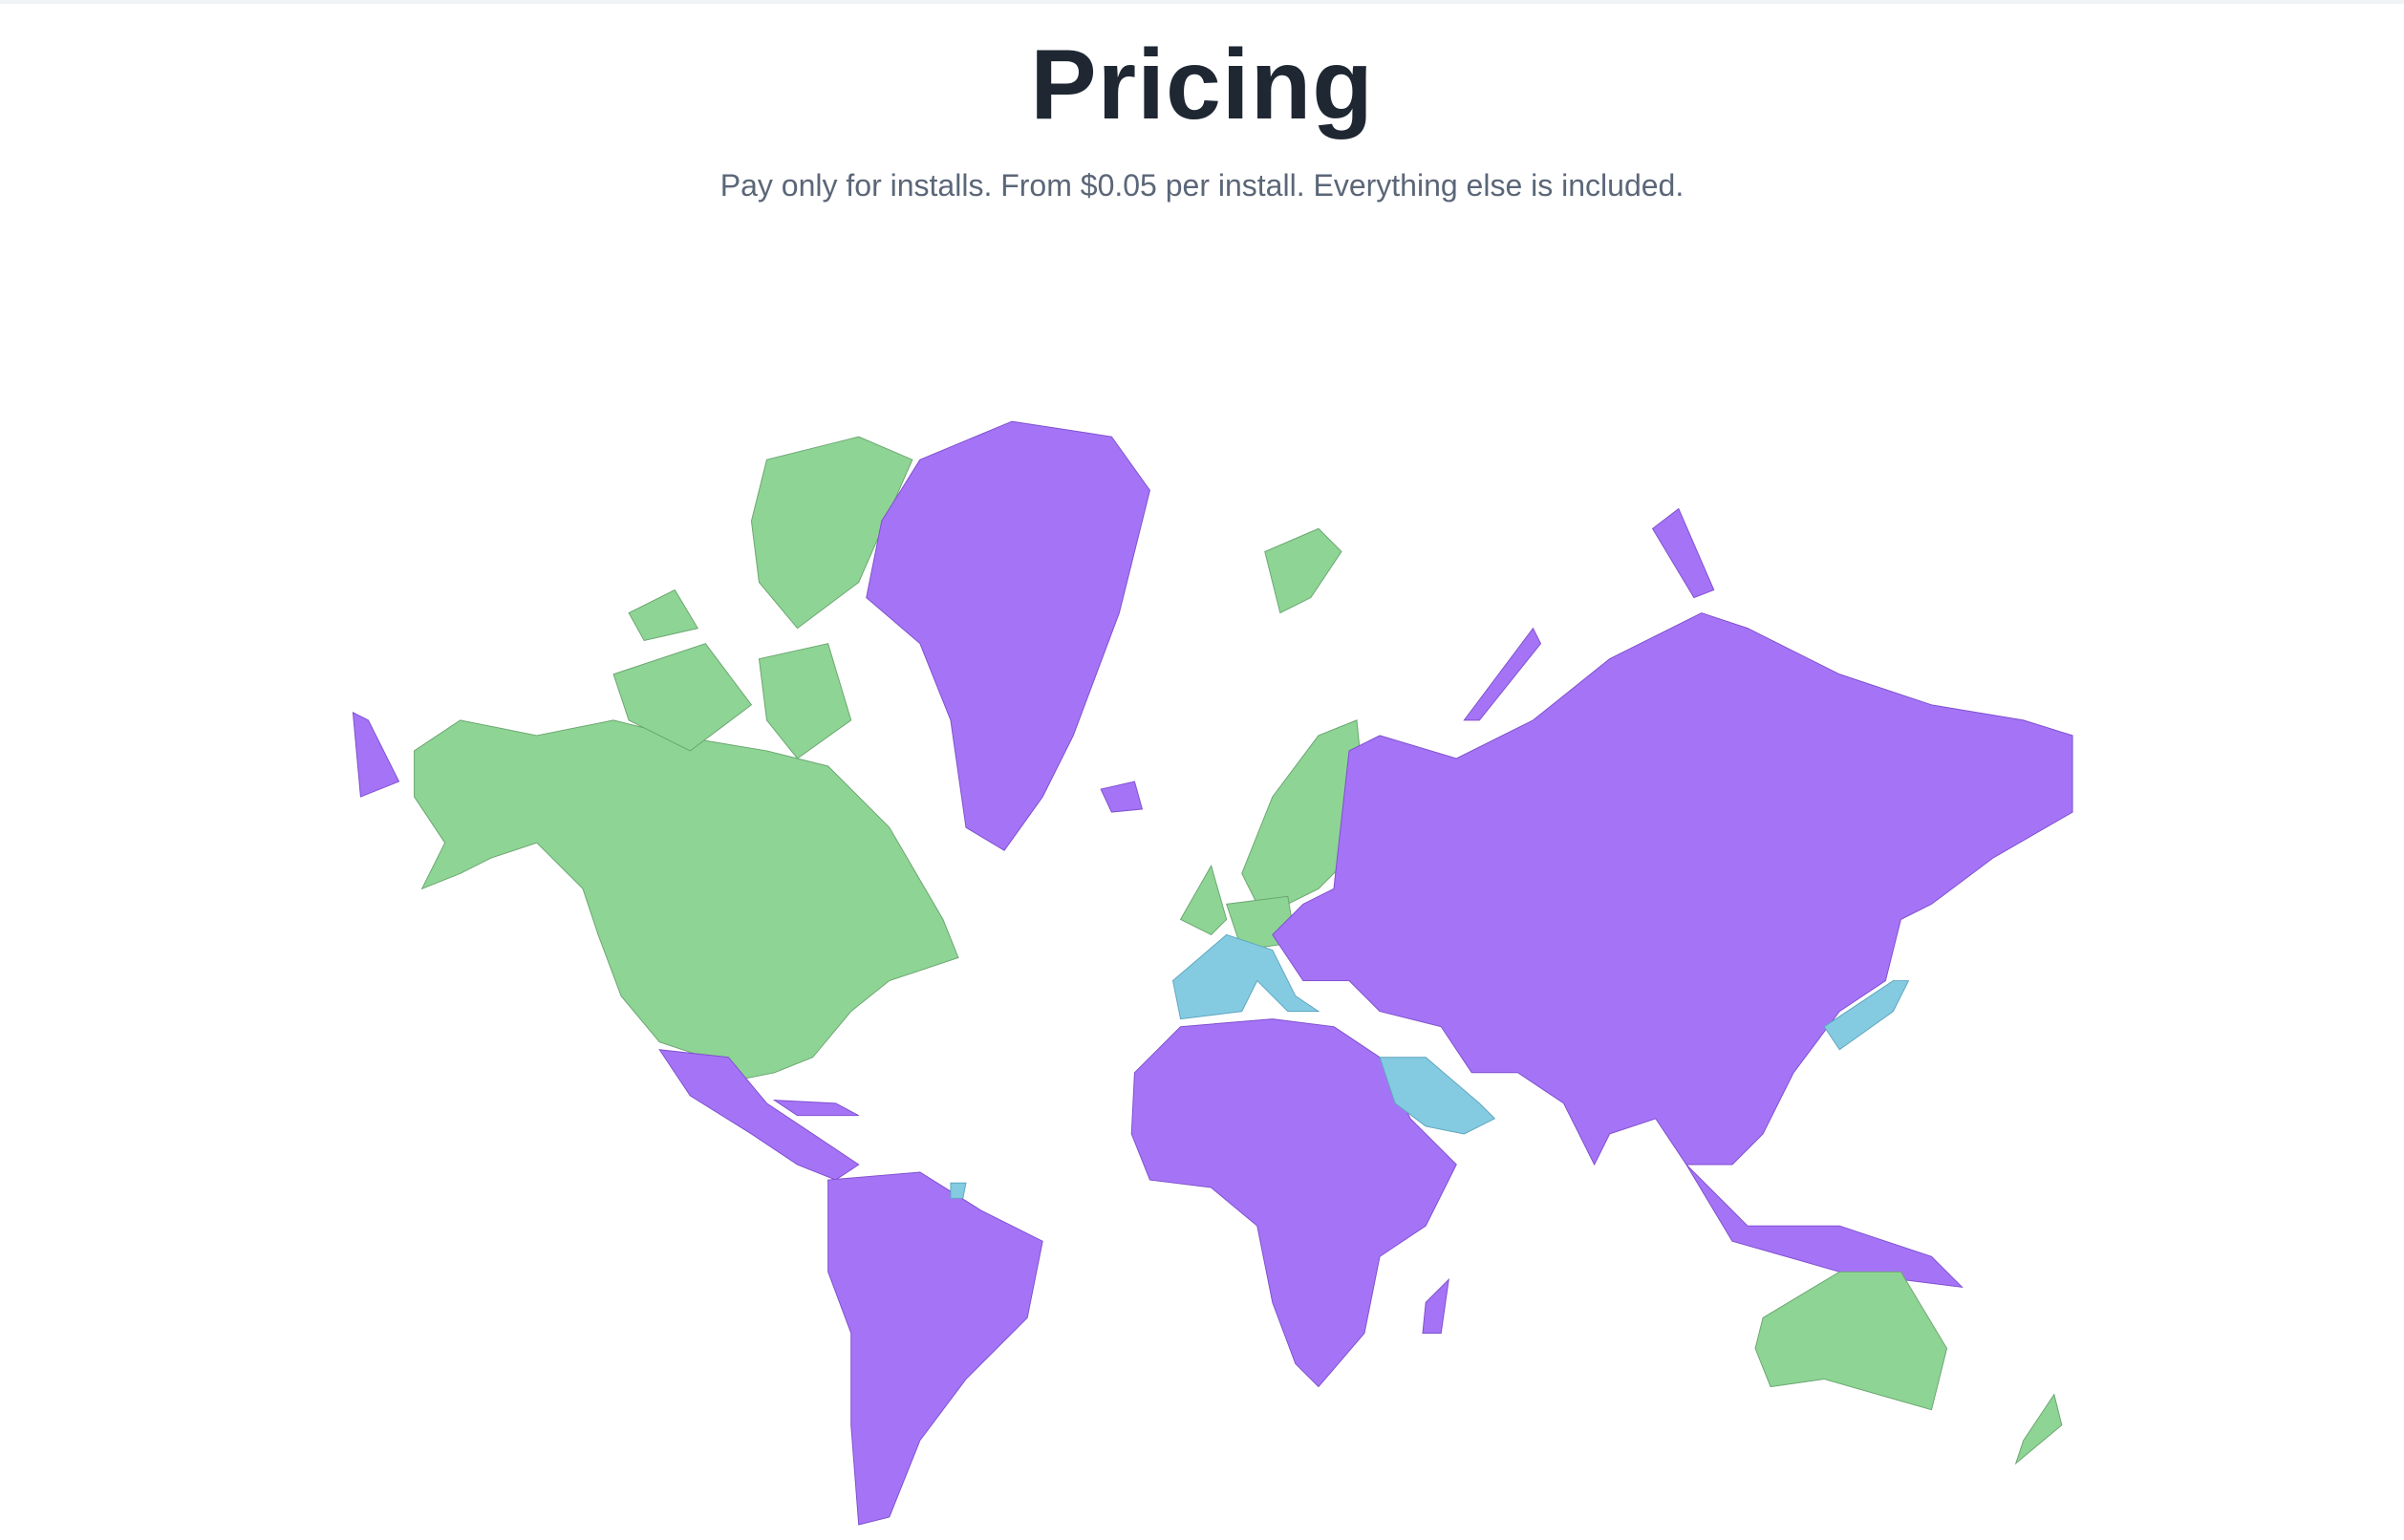 The height and width of the screenshot is (1540, 2404). What do you see at coordinates (935, 1348) in the screenshot?
I see `south-america` at bounding box center [935, 1348].